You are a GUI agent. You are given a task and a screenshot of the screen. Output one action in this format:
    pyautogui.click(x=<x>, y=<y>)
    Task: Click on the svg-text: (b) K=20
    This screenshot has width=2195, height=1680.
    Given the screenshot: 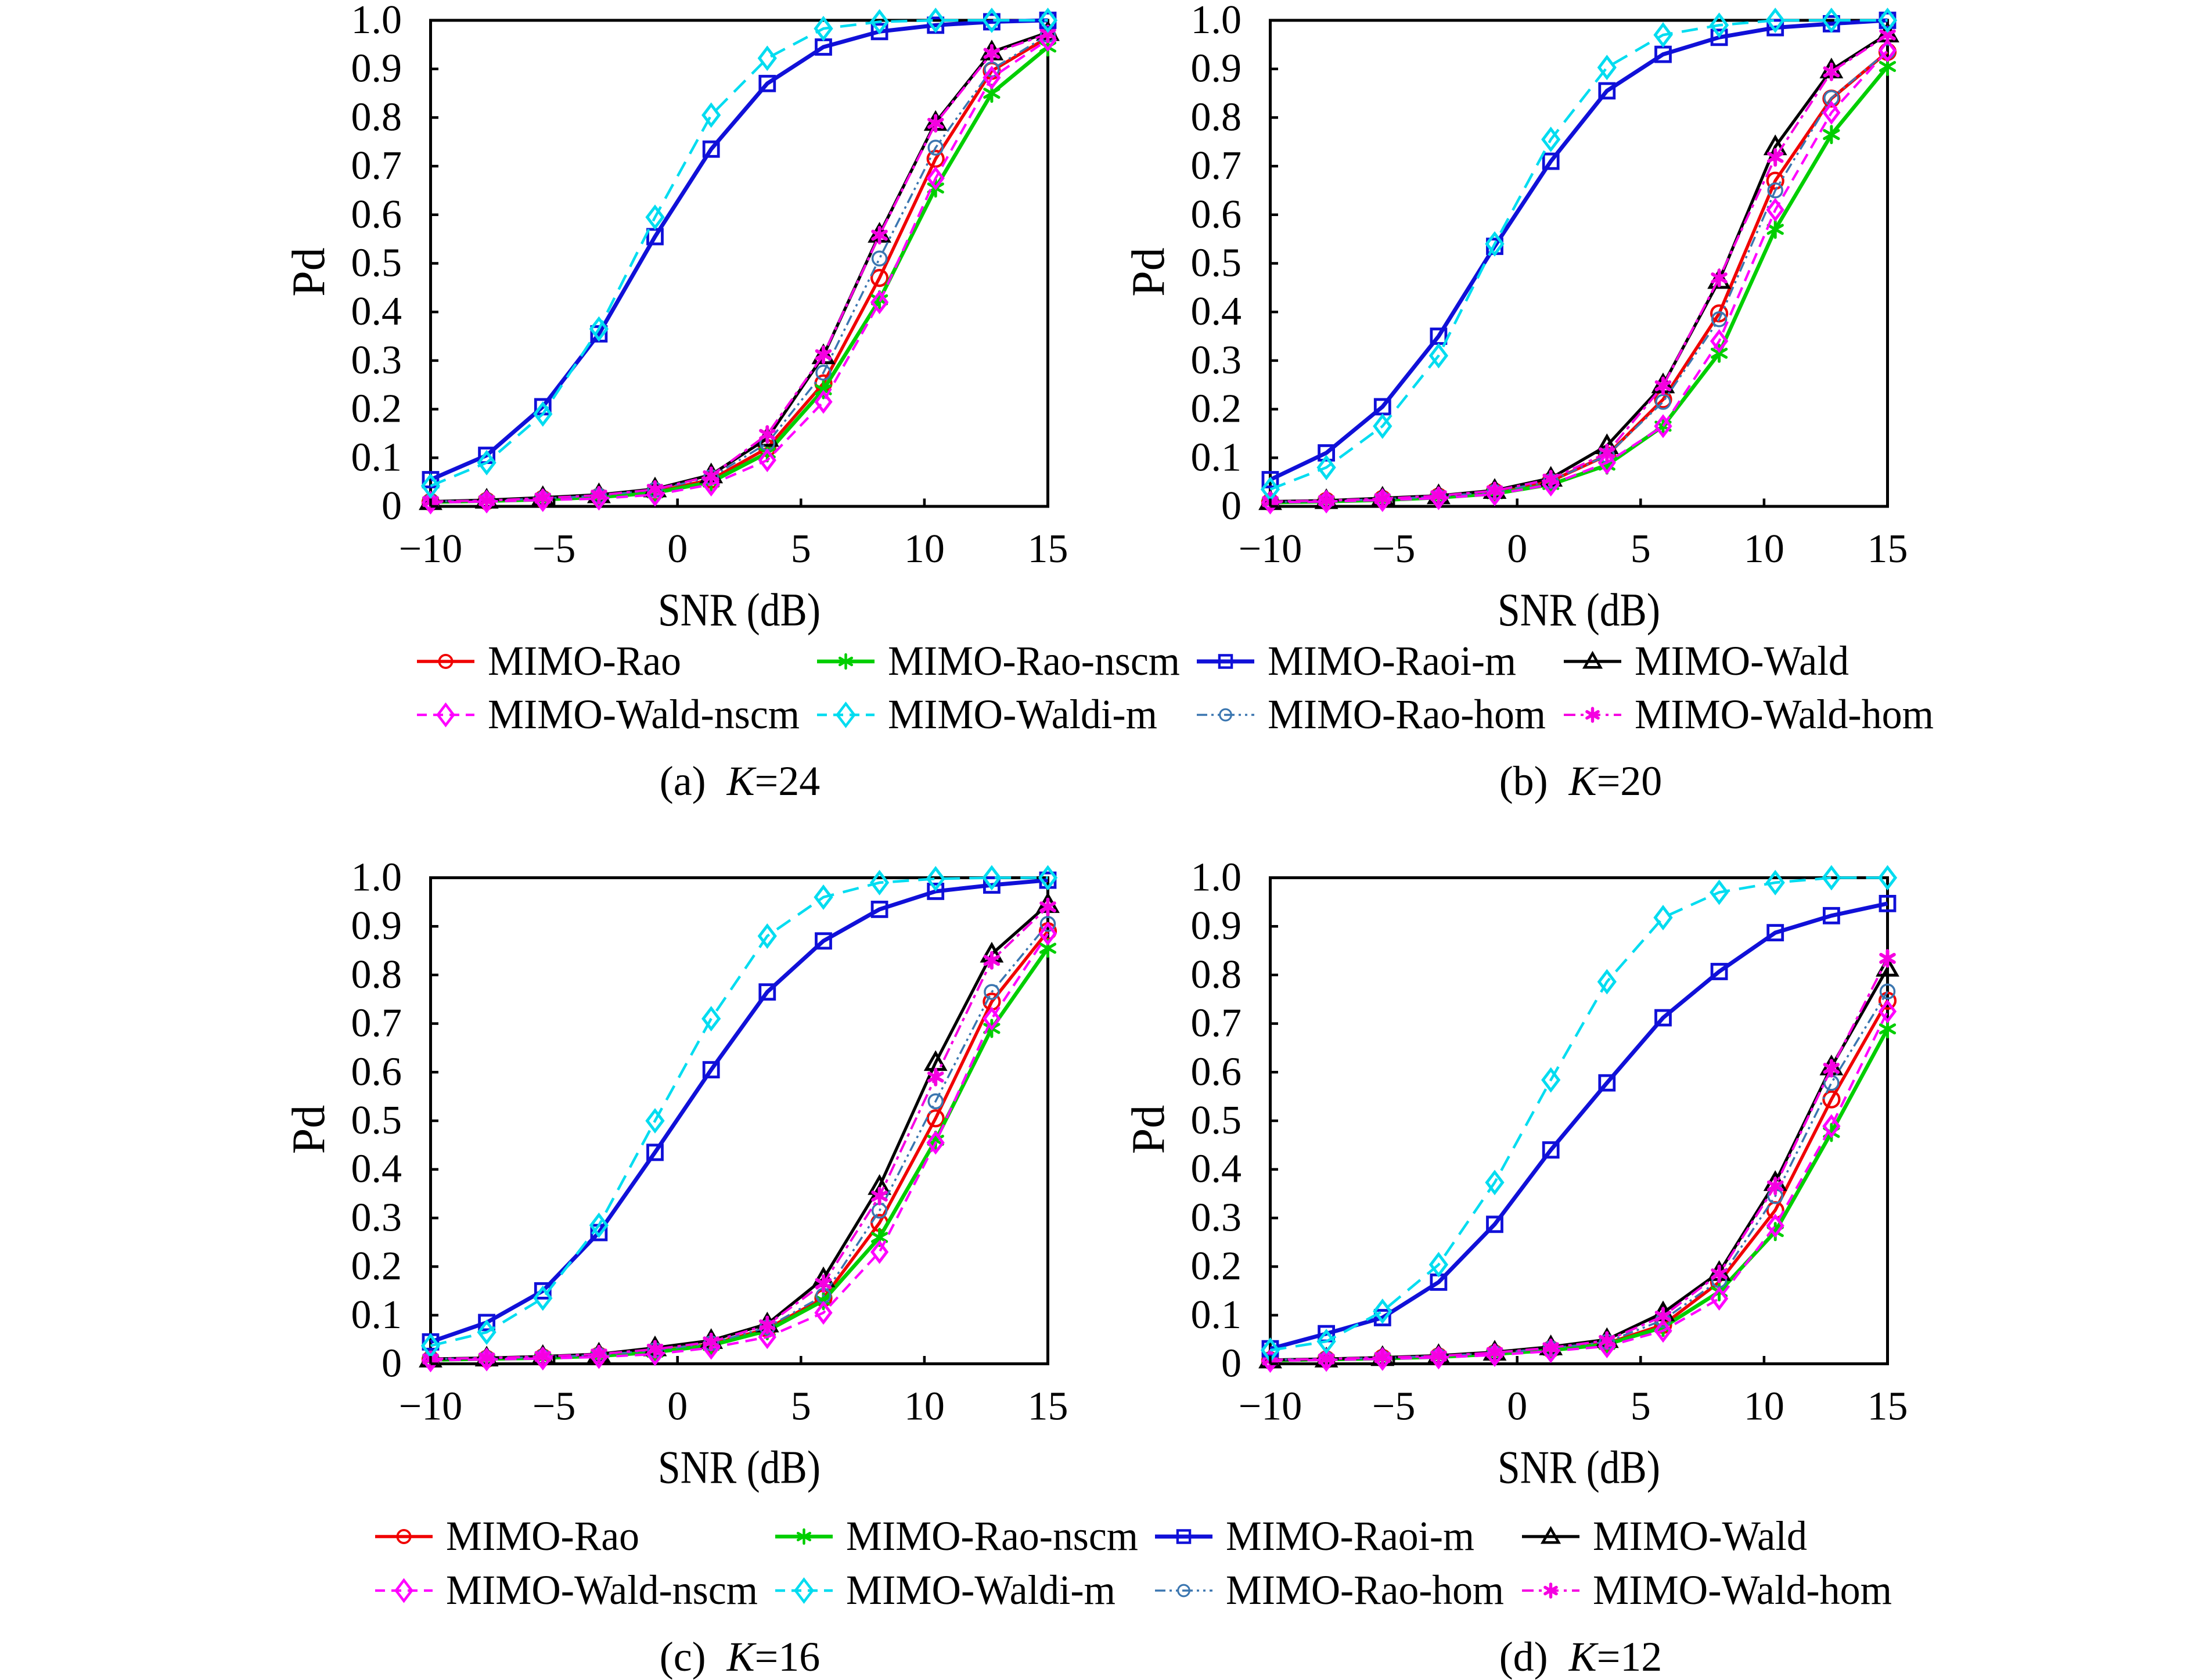 What is the action you would take?
    pyautogui.click(x=1581, y=781)
    